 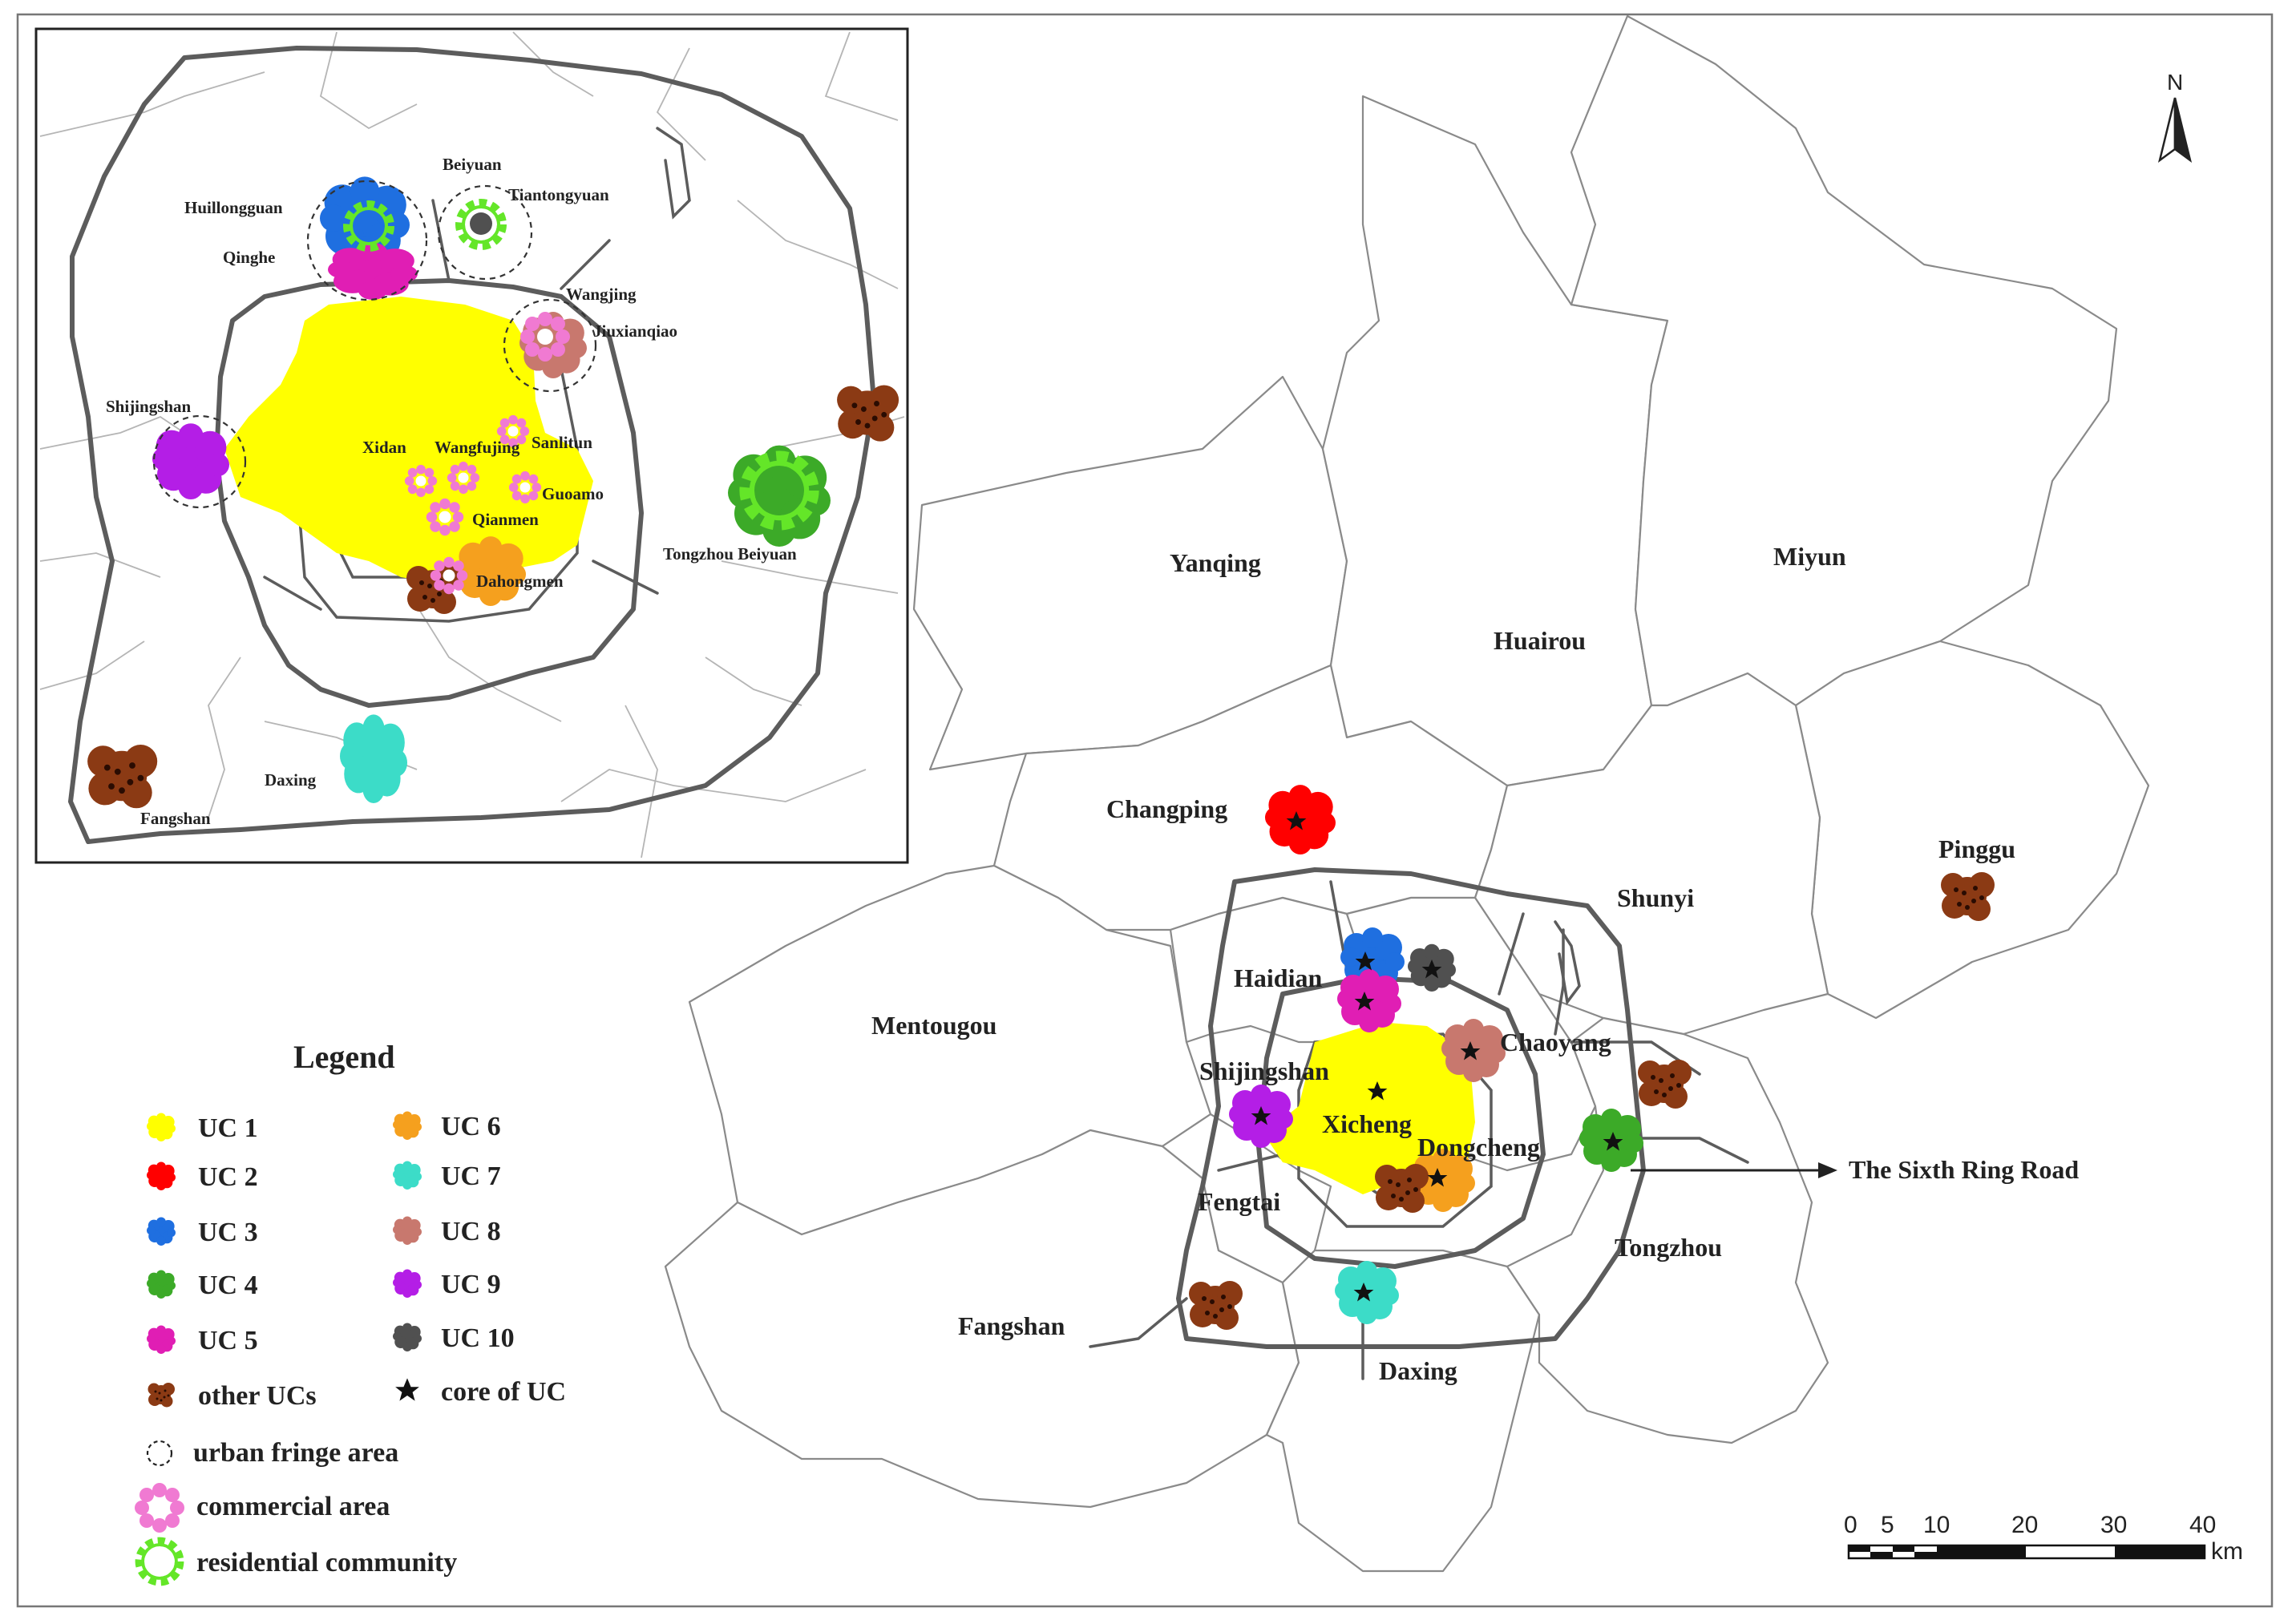 What do you see at coordinates (1418, 1370) in the screenshot?
I see `district-label-daxing: Daxing` at bounding box center [1418, 1370].